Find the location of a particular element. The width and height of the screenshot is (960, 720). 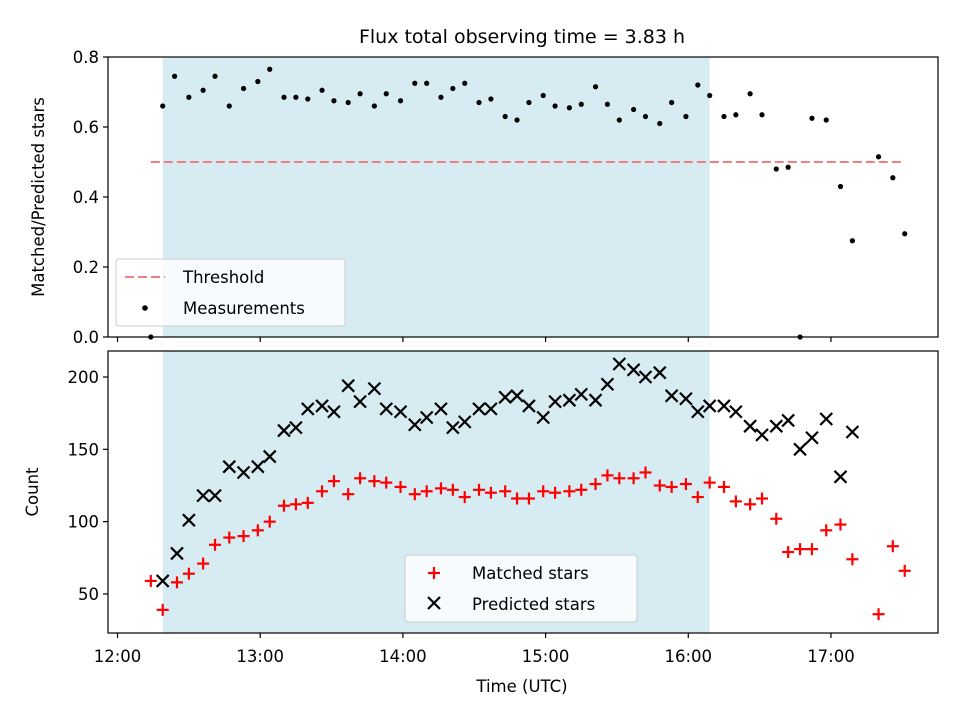

top-y-tick-label: 0.2 is located at coordinates (86, 267).